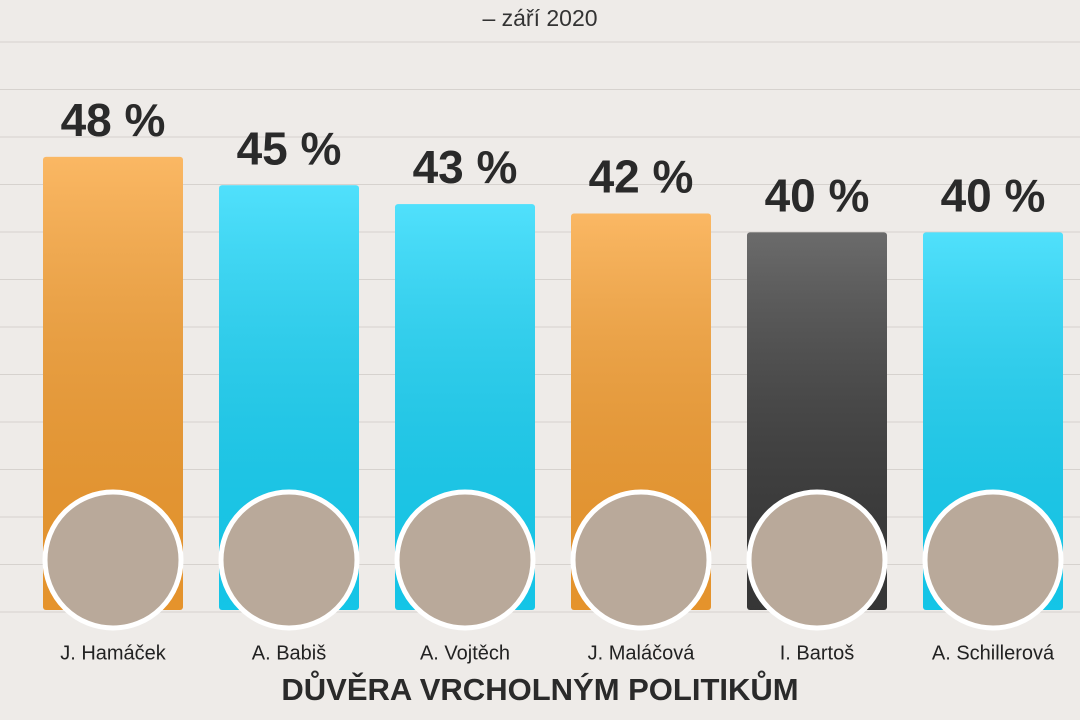 The height and width of the screenshot is (720, 1080). What do you see at coordinates (539, 688) in the screenshot?
I see `chart-title: DŮVĚRA VRCHOLNÝM POLITIKŮM` at bounding box center [539, 688].